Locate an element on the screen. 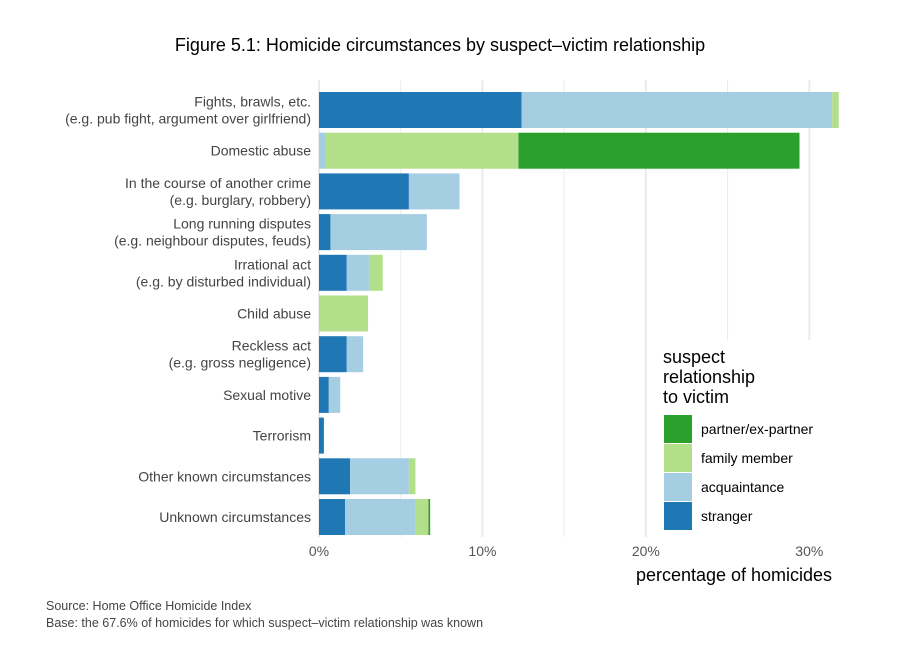 The image size is (918, 648). category-label-line: Terrorism is located at coordinates (282, 436).